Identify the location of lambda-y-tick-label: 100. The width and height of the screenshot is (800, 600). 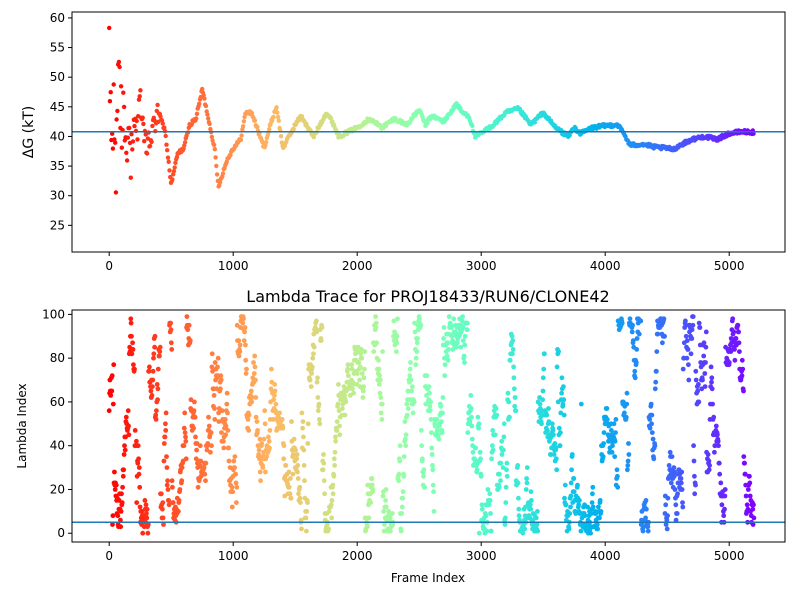
(53, 314).